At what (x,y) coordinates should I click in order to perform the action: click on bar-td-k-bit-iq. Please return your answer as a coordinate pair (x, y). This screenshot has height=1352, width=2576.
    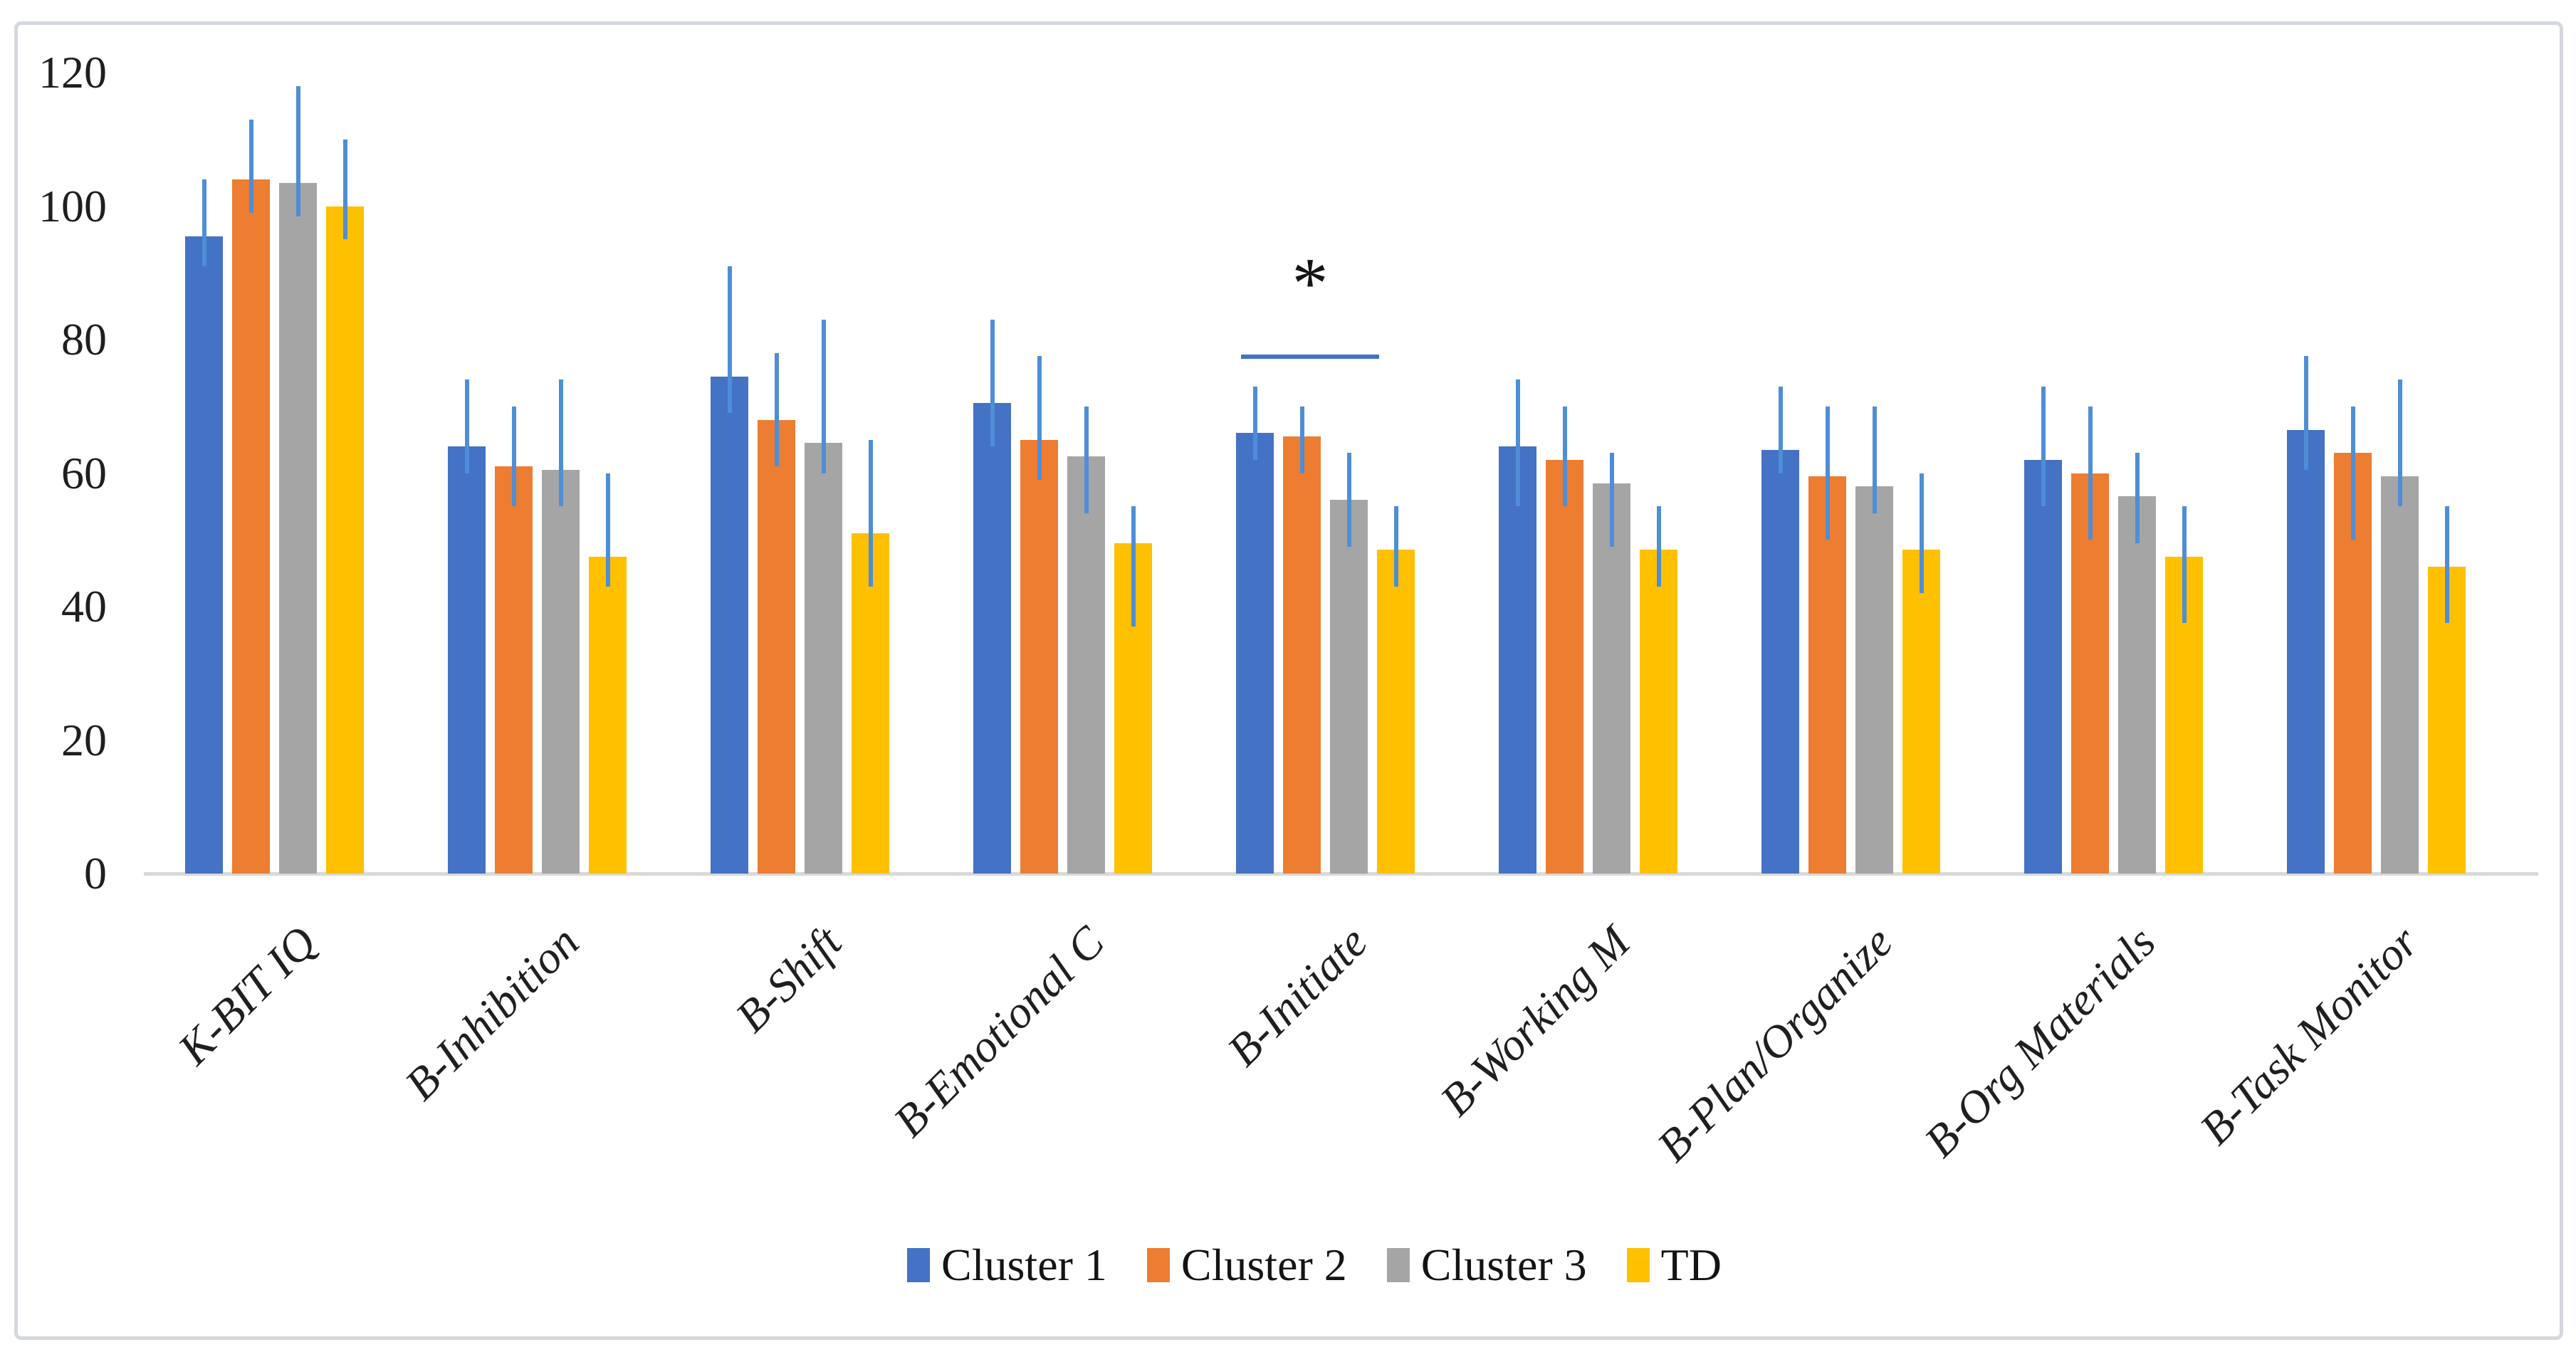
    Looking at the image, I should click on (345, 540).